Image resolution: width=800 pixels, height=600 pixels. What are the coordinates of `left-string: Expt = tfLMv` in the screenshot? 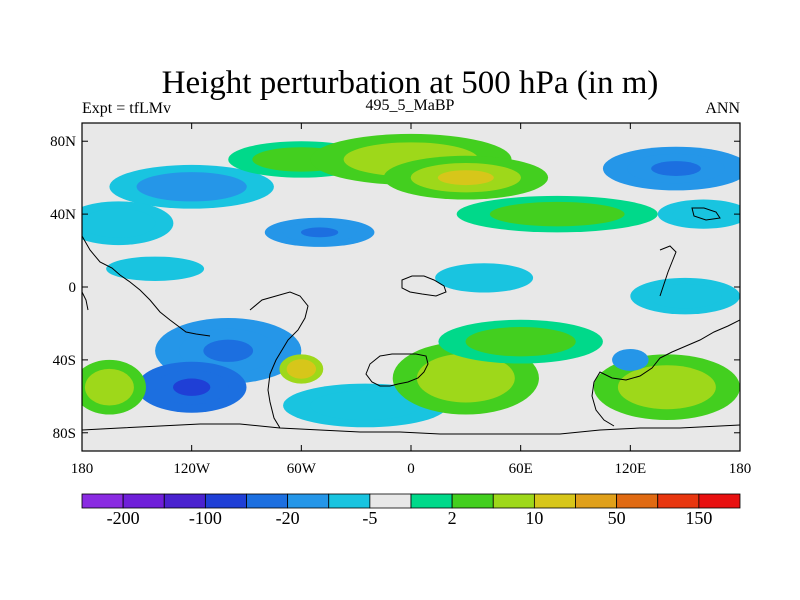 It's located at (126, 108).